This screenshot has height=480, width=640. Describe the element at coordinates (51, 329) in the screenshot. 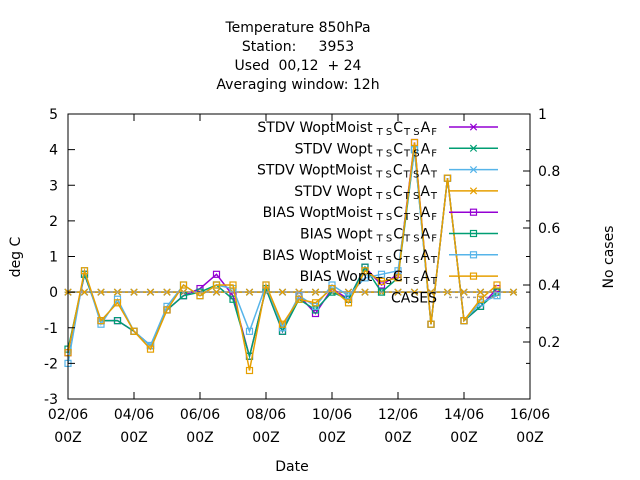

I see `y-tick-label: -1` at that location.